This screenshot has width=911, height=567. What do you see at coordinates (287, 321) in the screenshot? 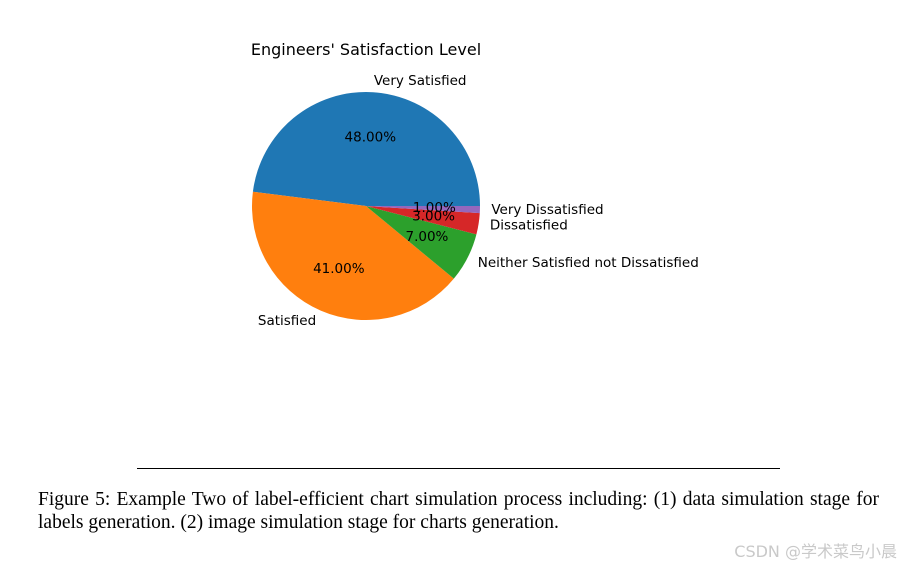
I see `slice-label-satisfied: Satisfied` at bounding box center [287, 321].